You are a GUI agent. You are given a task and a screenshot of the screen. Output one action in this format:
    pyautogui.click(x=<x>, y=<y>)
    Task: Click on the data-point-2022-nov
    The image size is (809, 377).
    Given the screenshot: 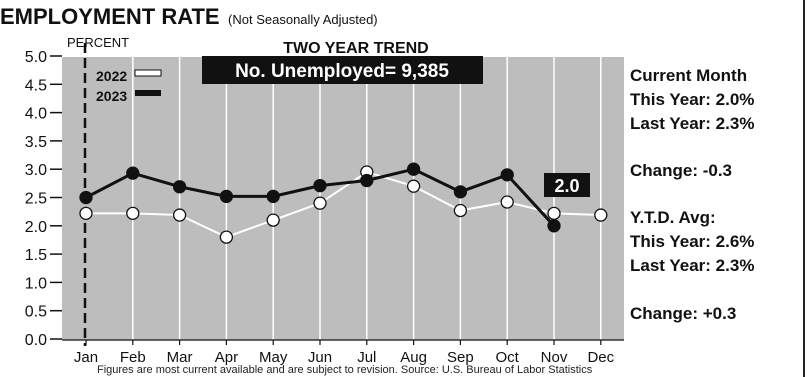 What is the action you would take?
    pyautogui.click(x=554, y=213)
    